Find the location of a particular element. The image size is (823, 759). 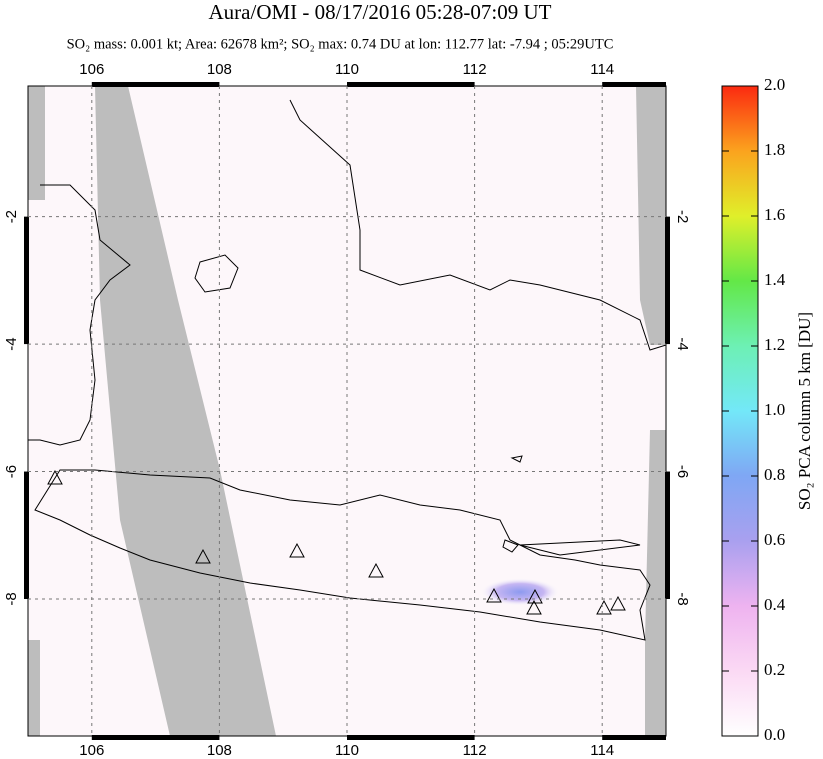

colorbar-tick-label: 0.4 is located at coordinates (775, 604).